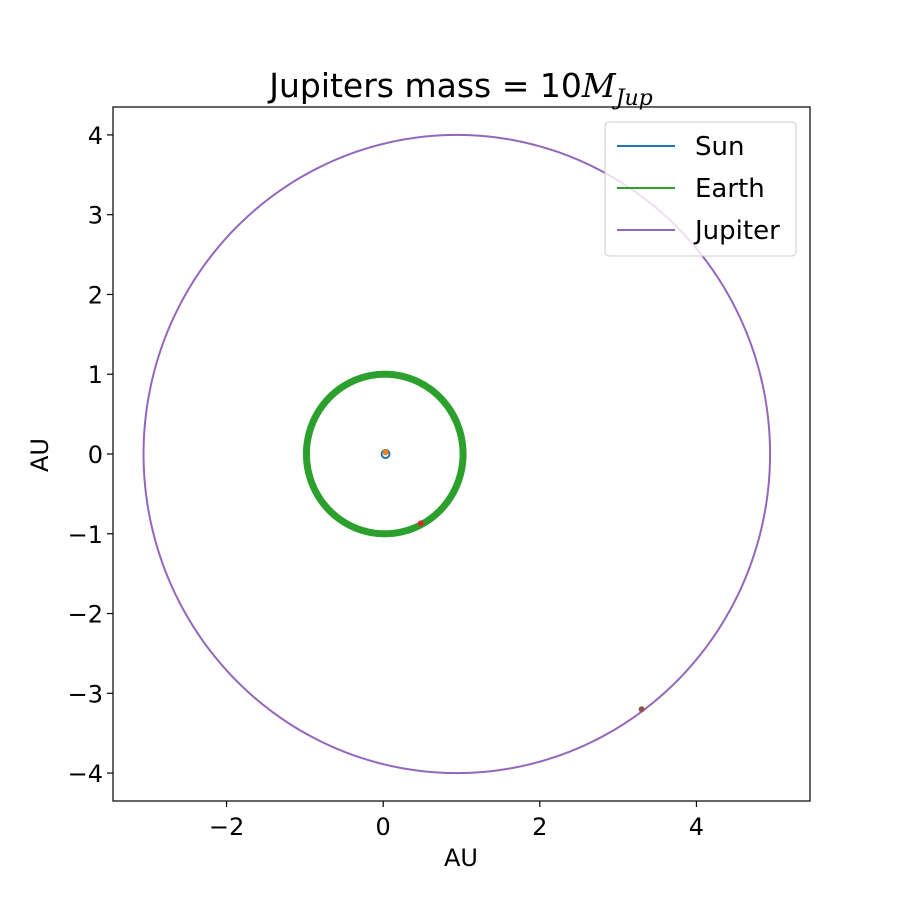  Describe the element at coordinates (456, 821) in the screenshot. I see `x-axis: −2 0 2 4` at that location.